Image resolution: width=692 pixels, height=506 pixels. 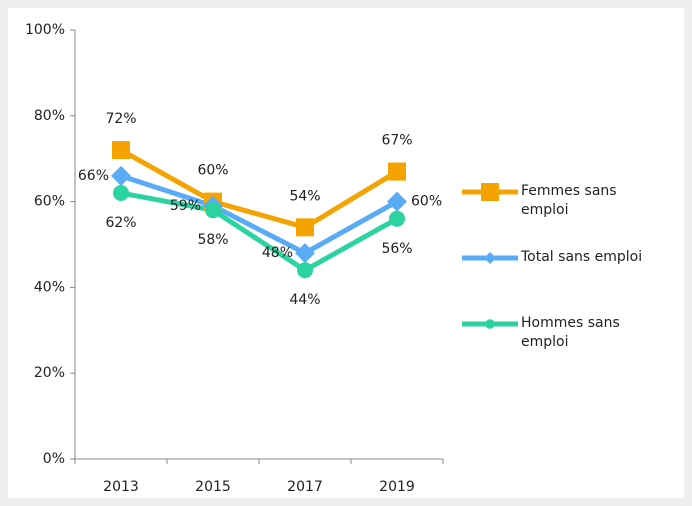 I want to click on data-label: 54%, so click(x=304, y=196).